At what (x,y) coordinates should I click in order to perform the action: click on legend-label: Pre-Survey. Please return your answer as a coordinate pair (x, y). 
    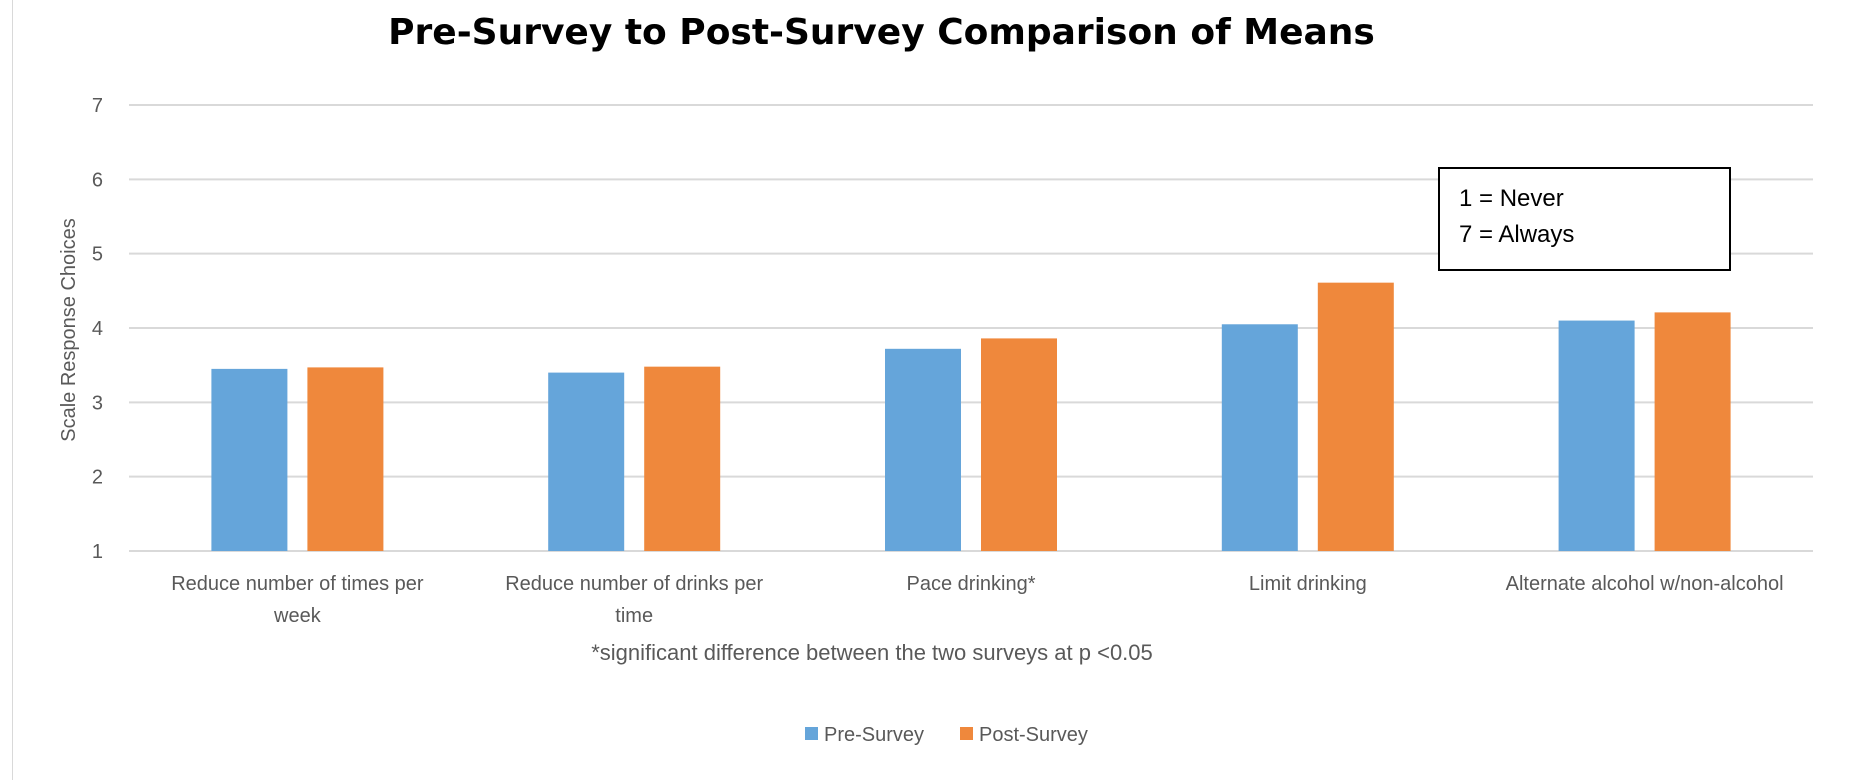
    Looking at the image, I should click on (874, 735).